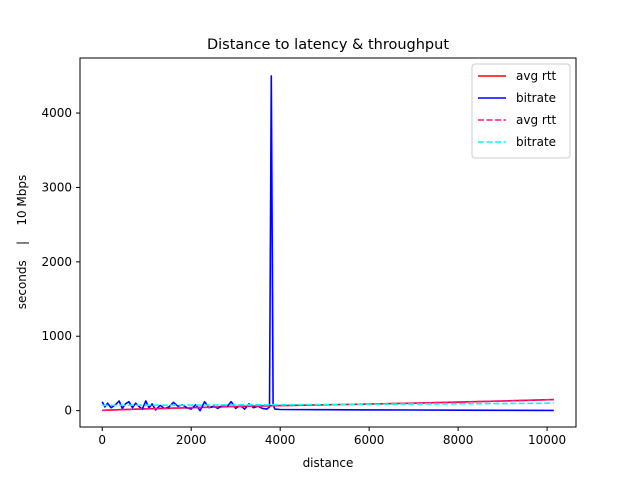 The image size is (640, 480). I want to click on series-line-3-bitrate, so click(328, 404).